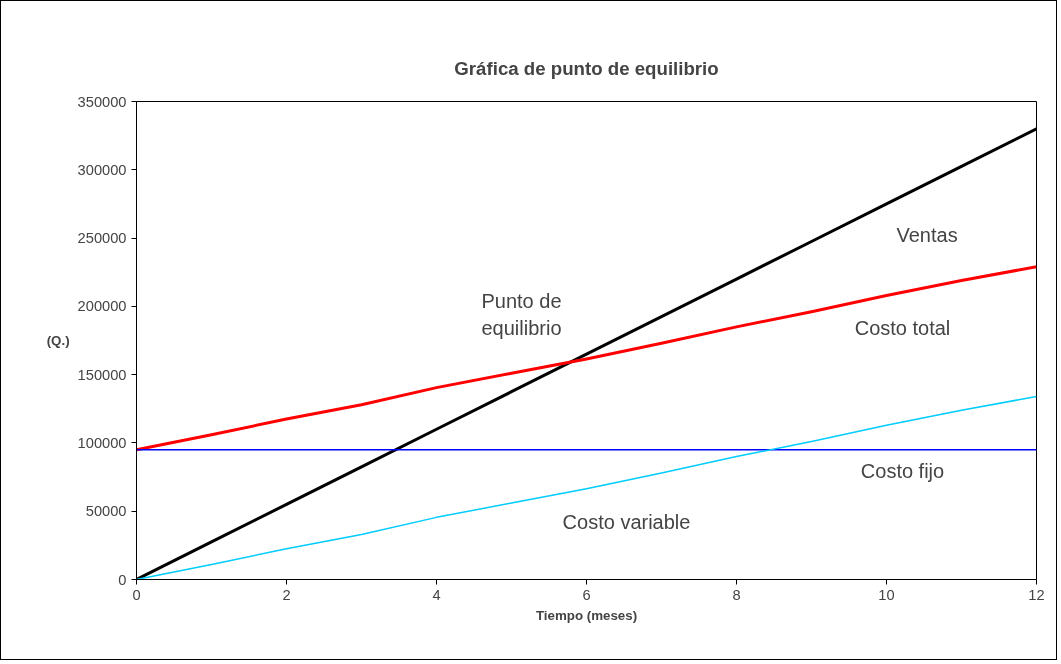 The width and height of the screenshot is (1061, 664). Describe the element at coordinates (902, 328) in the screenshot. I see `series-label: Costo total` at that location.